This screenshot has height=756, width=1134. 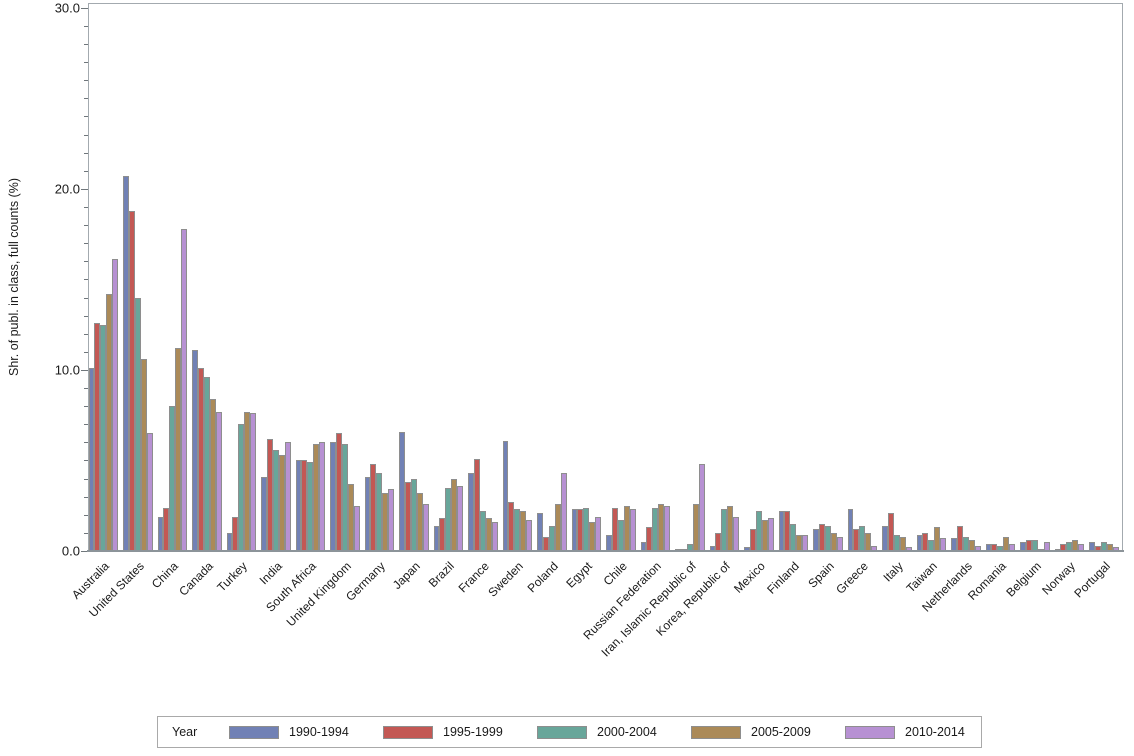 I want to click on y-tick-label: 30.0, so click(x=67, y=8).